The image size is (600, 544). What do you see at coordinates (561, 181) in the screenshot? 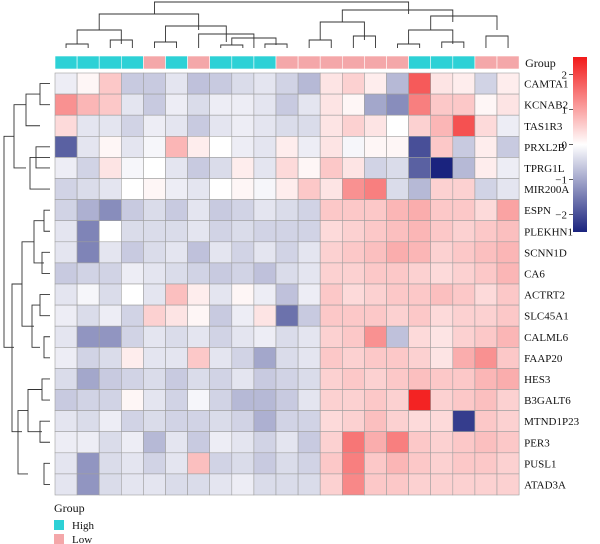
I see `color-scale-tick-label: −1` at bounding box center [561, 181].